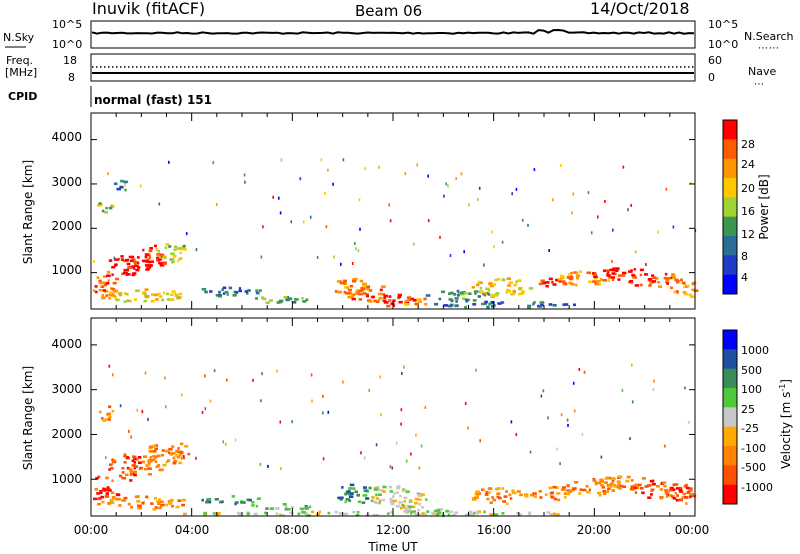 Image resolution: width=800 pixels, height=554 pixels. Describe the element at coordinates (67, 24) in the screenshot. I see `noise-left-tick-top: 10^5` at that location.